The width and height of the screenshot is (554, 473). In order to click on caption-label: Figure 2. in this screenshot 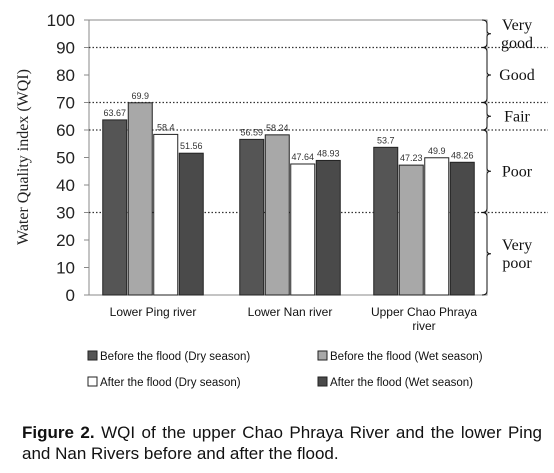, I will do `click(58, 432)`.